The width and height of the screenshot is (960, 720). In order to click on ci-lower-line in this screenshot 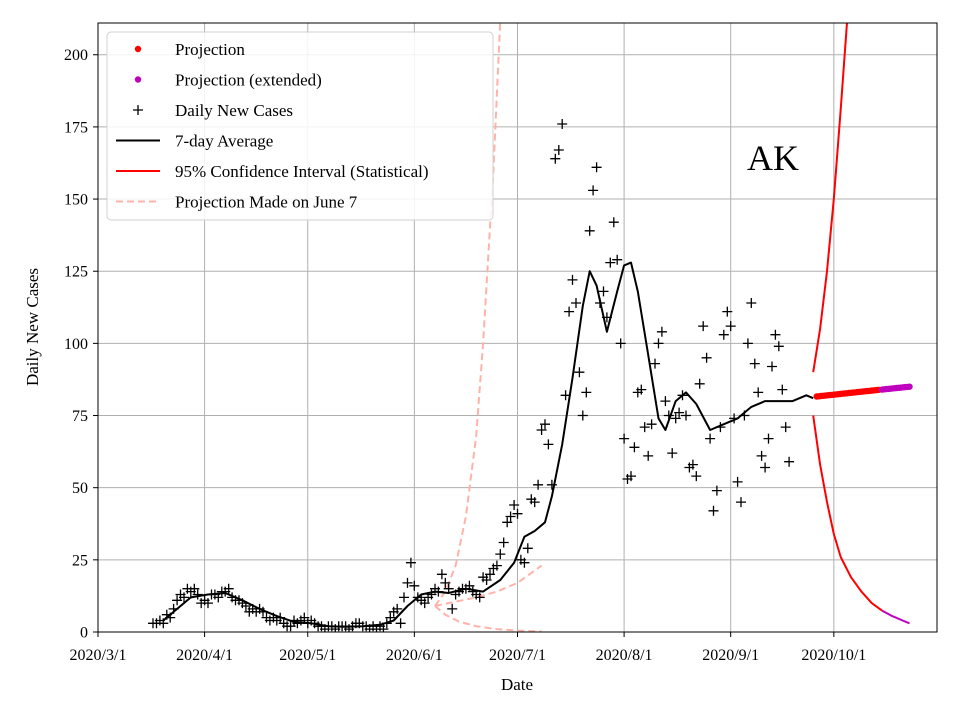, I will do `click(847, 513)`.